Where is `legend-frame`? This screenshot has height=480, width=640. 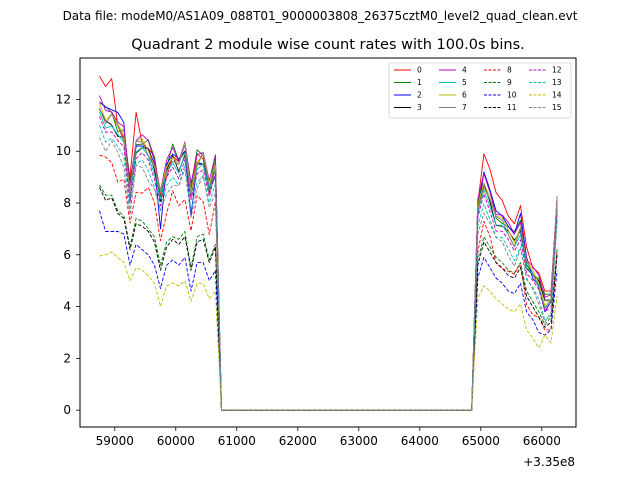
legend-frame is located at coordinates (480, 90).